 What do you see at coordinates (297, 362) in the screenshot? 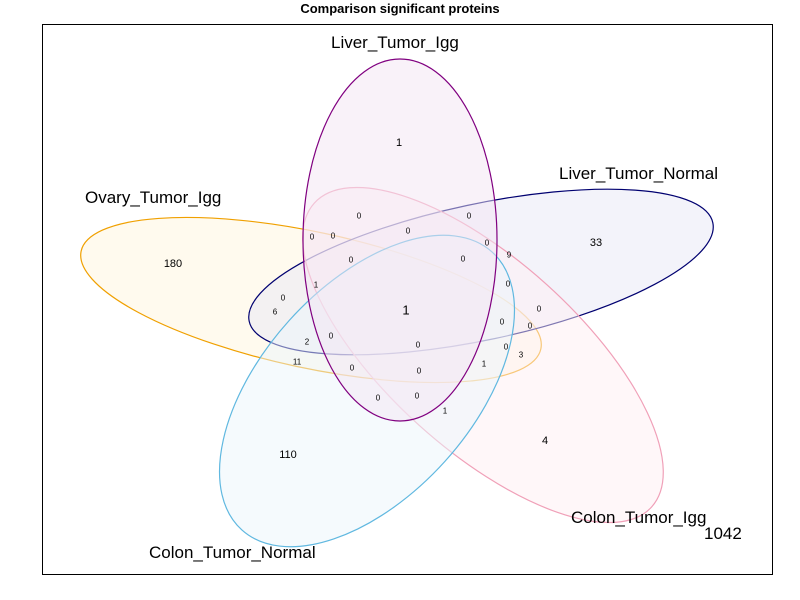
I see `count-region: 11` at bounding box center [297, 362].